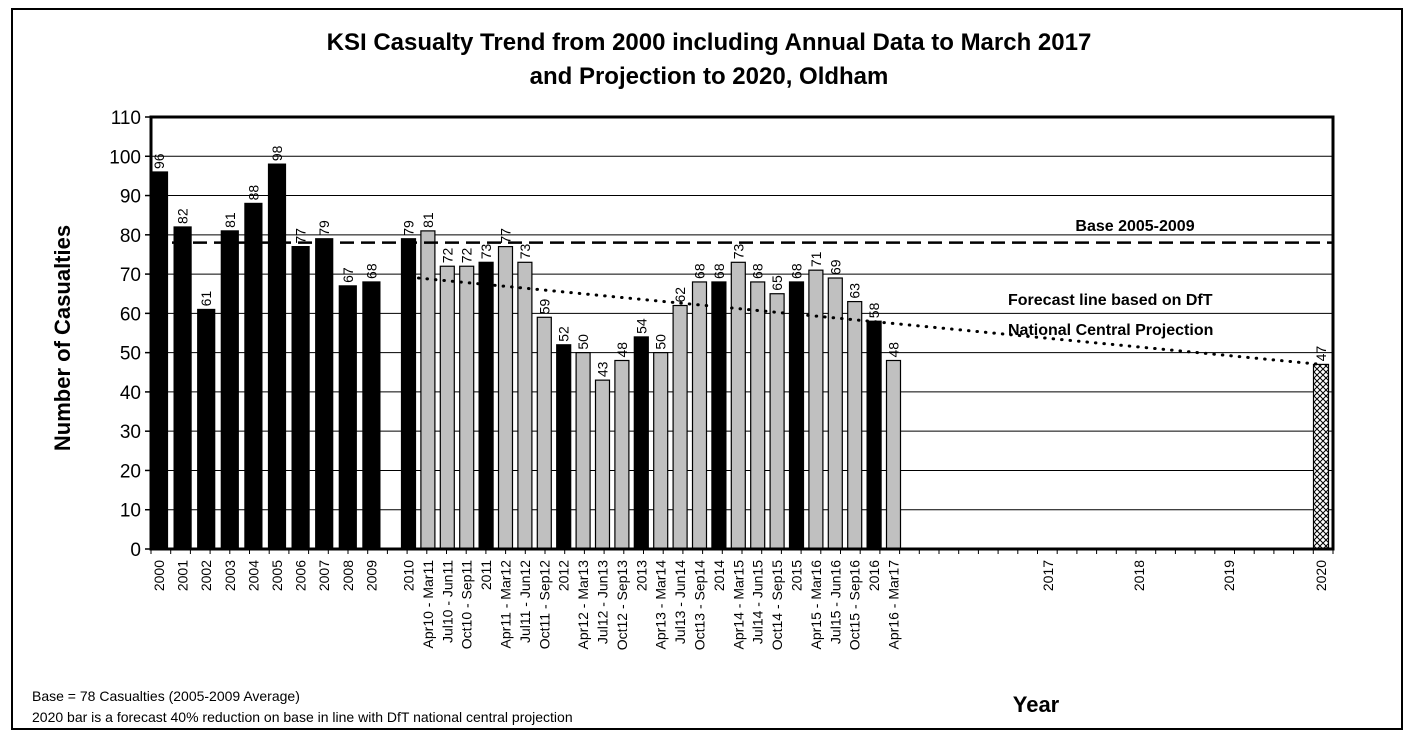  What do you see at coordinates (428, 220) in the screenshot?
I see `data-label: 81` at bounding box center [428, 220].